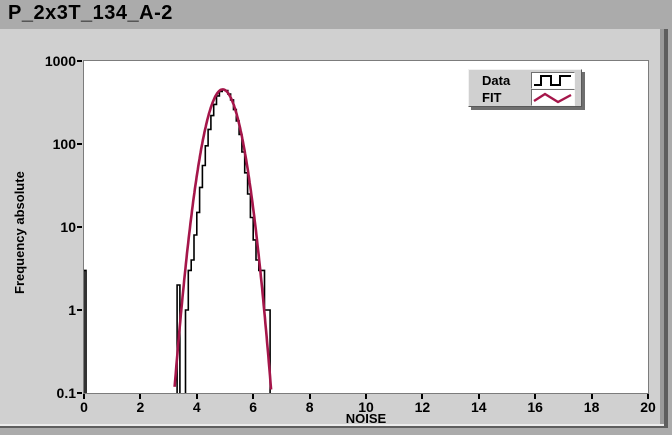 The height and width of the screenshot is (435, 672). What do you see at coordinates (60, 61) in the screenshot?
I see `y-tick-label: 1000` at bounding box center [60, 61].